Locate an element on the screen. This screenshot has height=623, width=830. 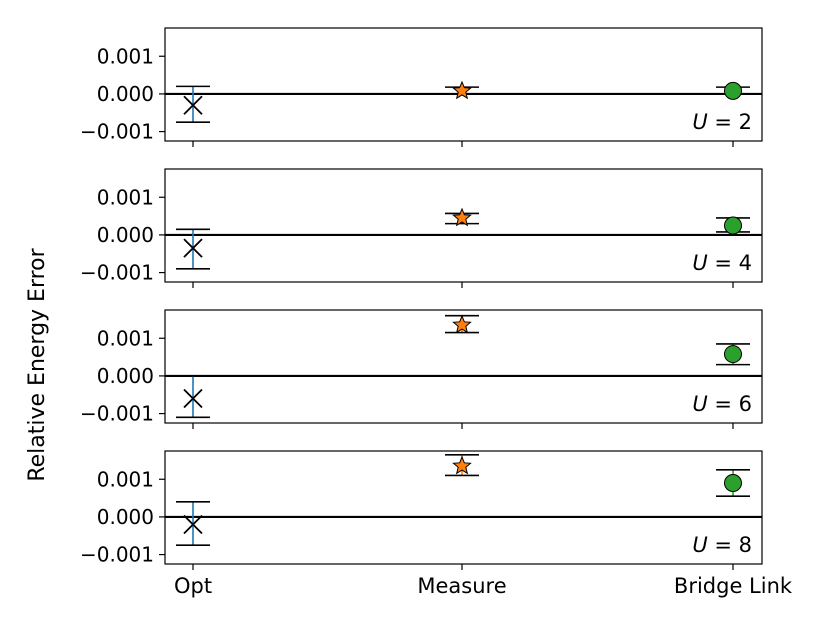
panel-label: U = 4 is located at coordinates (722, 263).